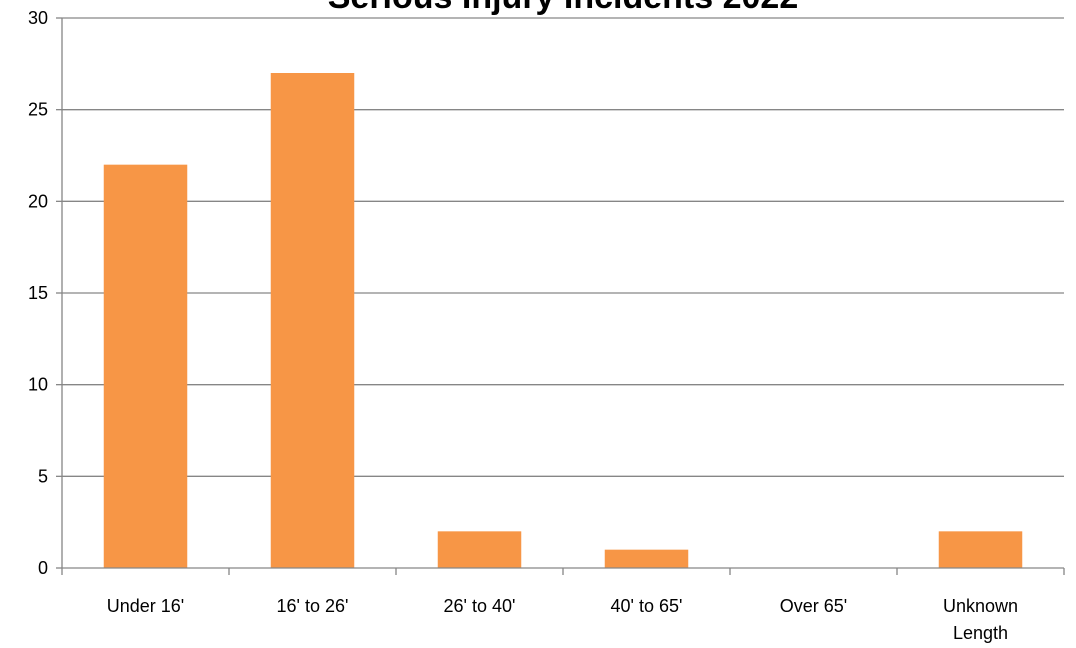  Describe the element at coordinates (38, 201) in the screenshot. I see `y-tick-label: 20` at that location.